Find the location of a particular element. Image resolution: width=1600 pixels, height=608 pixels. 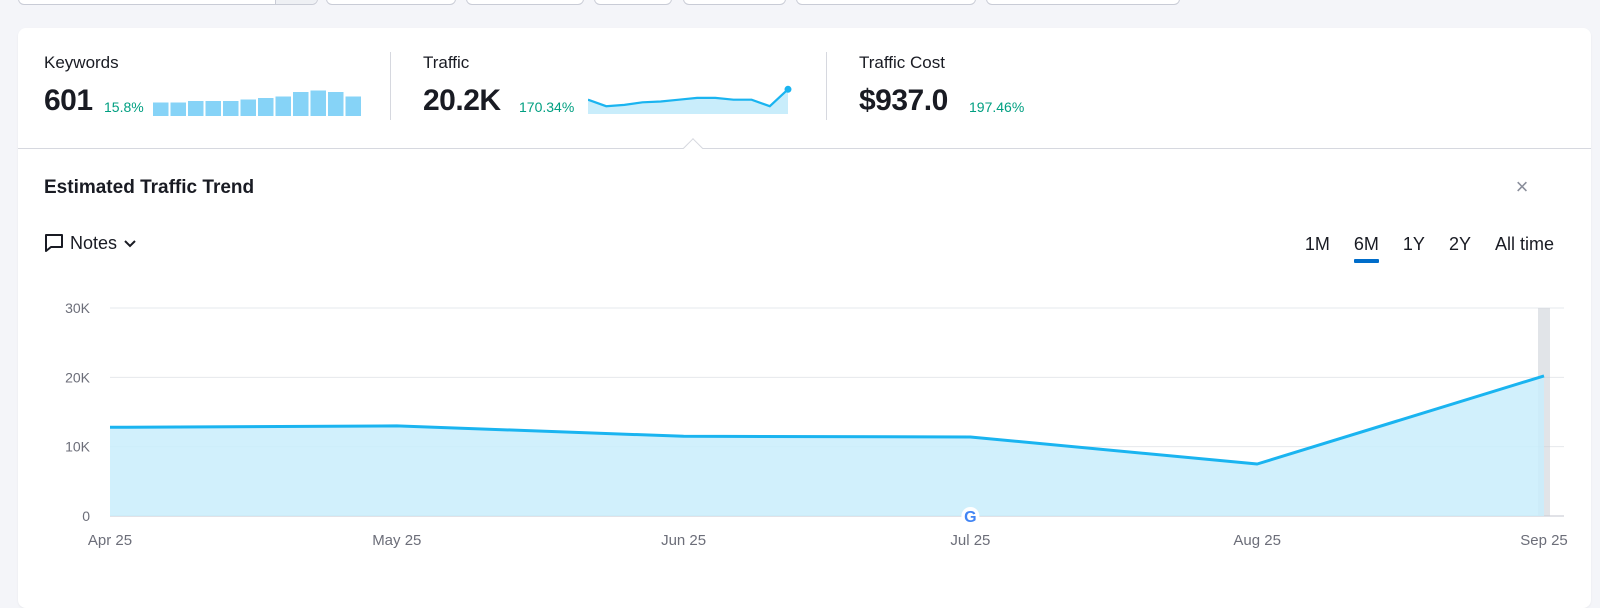

tab-1m: 1M is located at coordinates (1317, 244).